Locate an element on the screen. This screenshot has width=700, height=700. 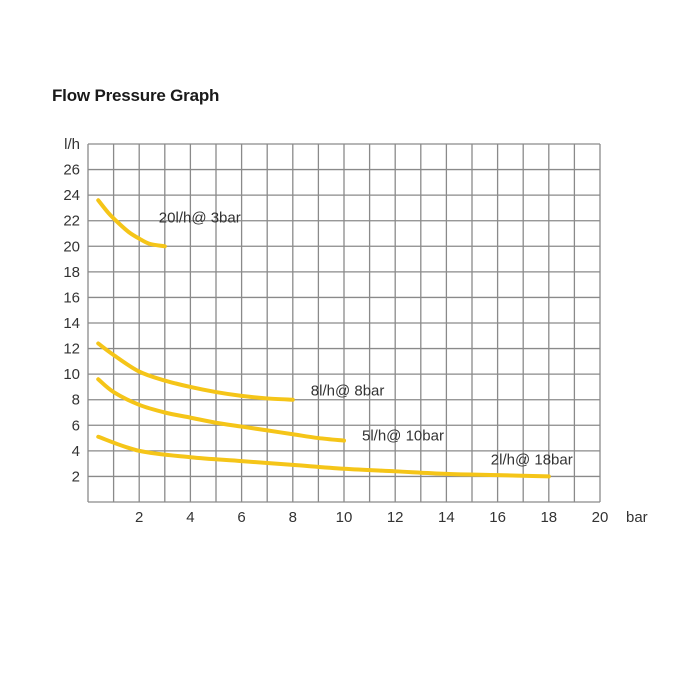
y-tick-label: 24 is located at coordinates (71, 195).